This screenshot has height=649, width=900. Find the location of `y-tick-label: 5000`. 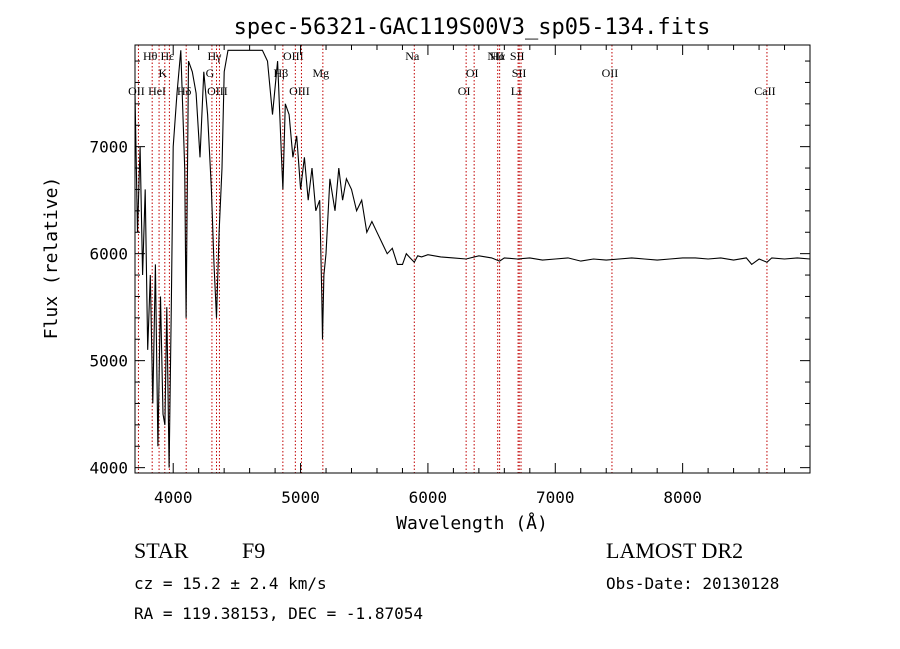

y-tick-label: 5000 is located at coordinates (108, 361).